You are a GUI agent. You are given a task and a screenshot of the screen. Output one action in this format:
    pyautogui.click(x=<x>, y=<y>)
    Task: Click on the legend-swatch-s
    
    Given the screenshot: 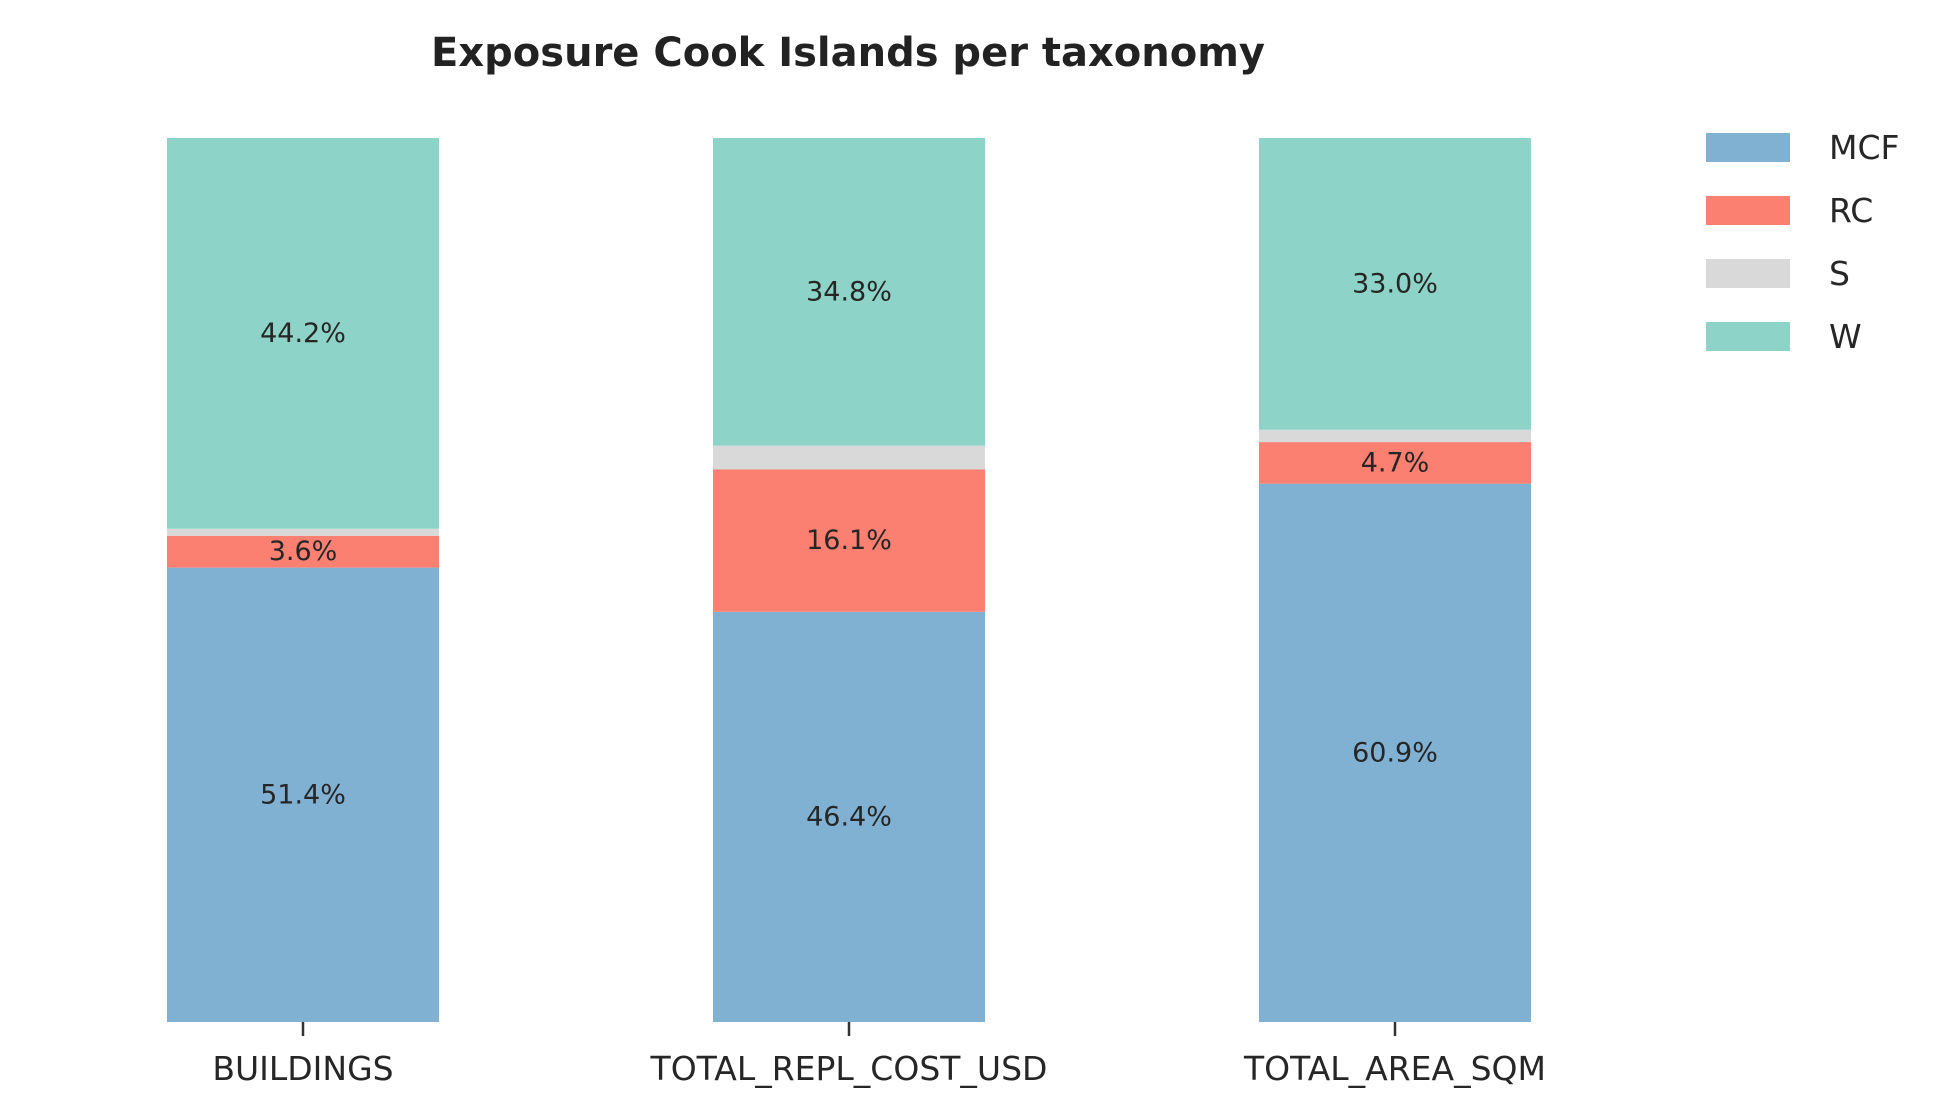 What is the action you would take?
    pyautogui.click(x=1748, y=273)
    